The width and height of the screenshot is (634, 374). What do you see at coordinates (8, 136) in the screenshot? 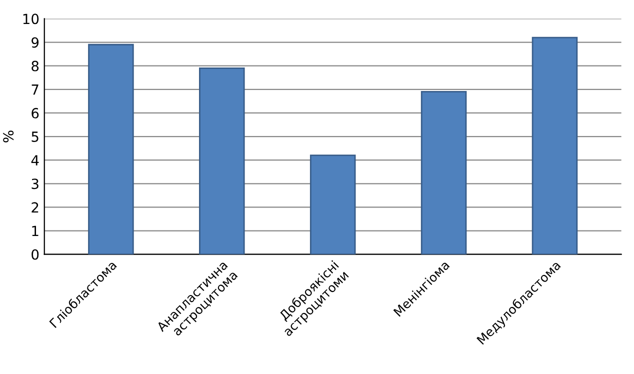
I see `y-axis-title: %` at bounding box center [8, 136].